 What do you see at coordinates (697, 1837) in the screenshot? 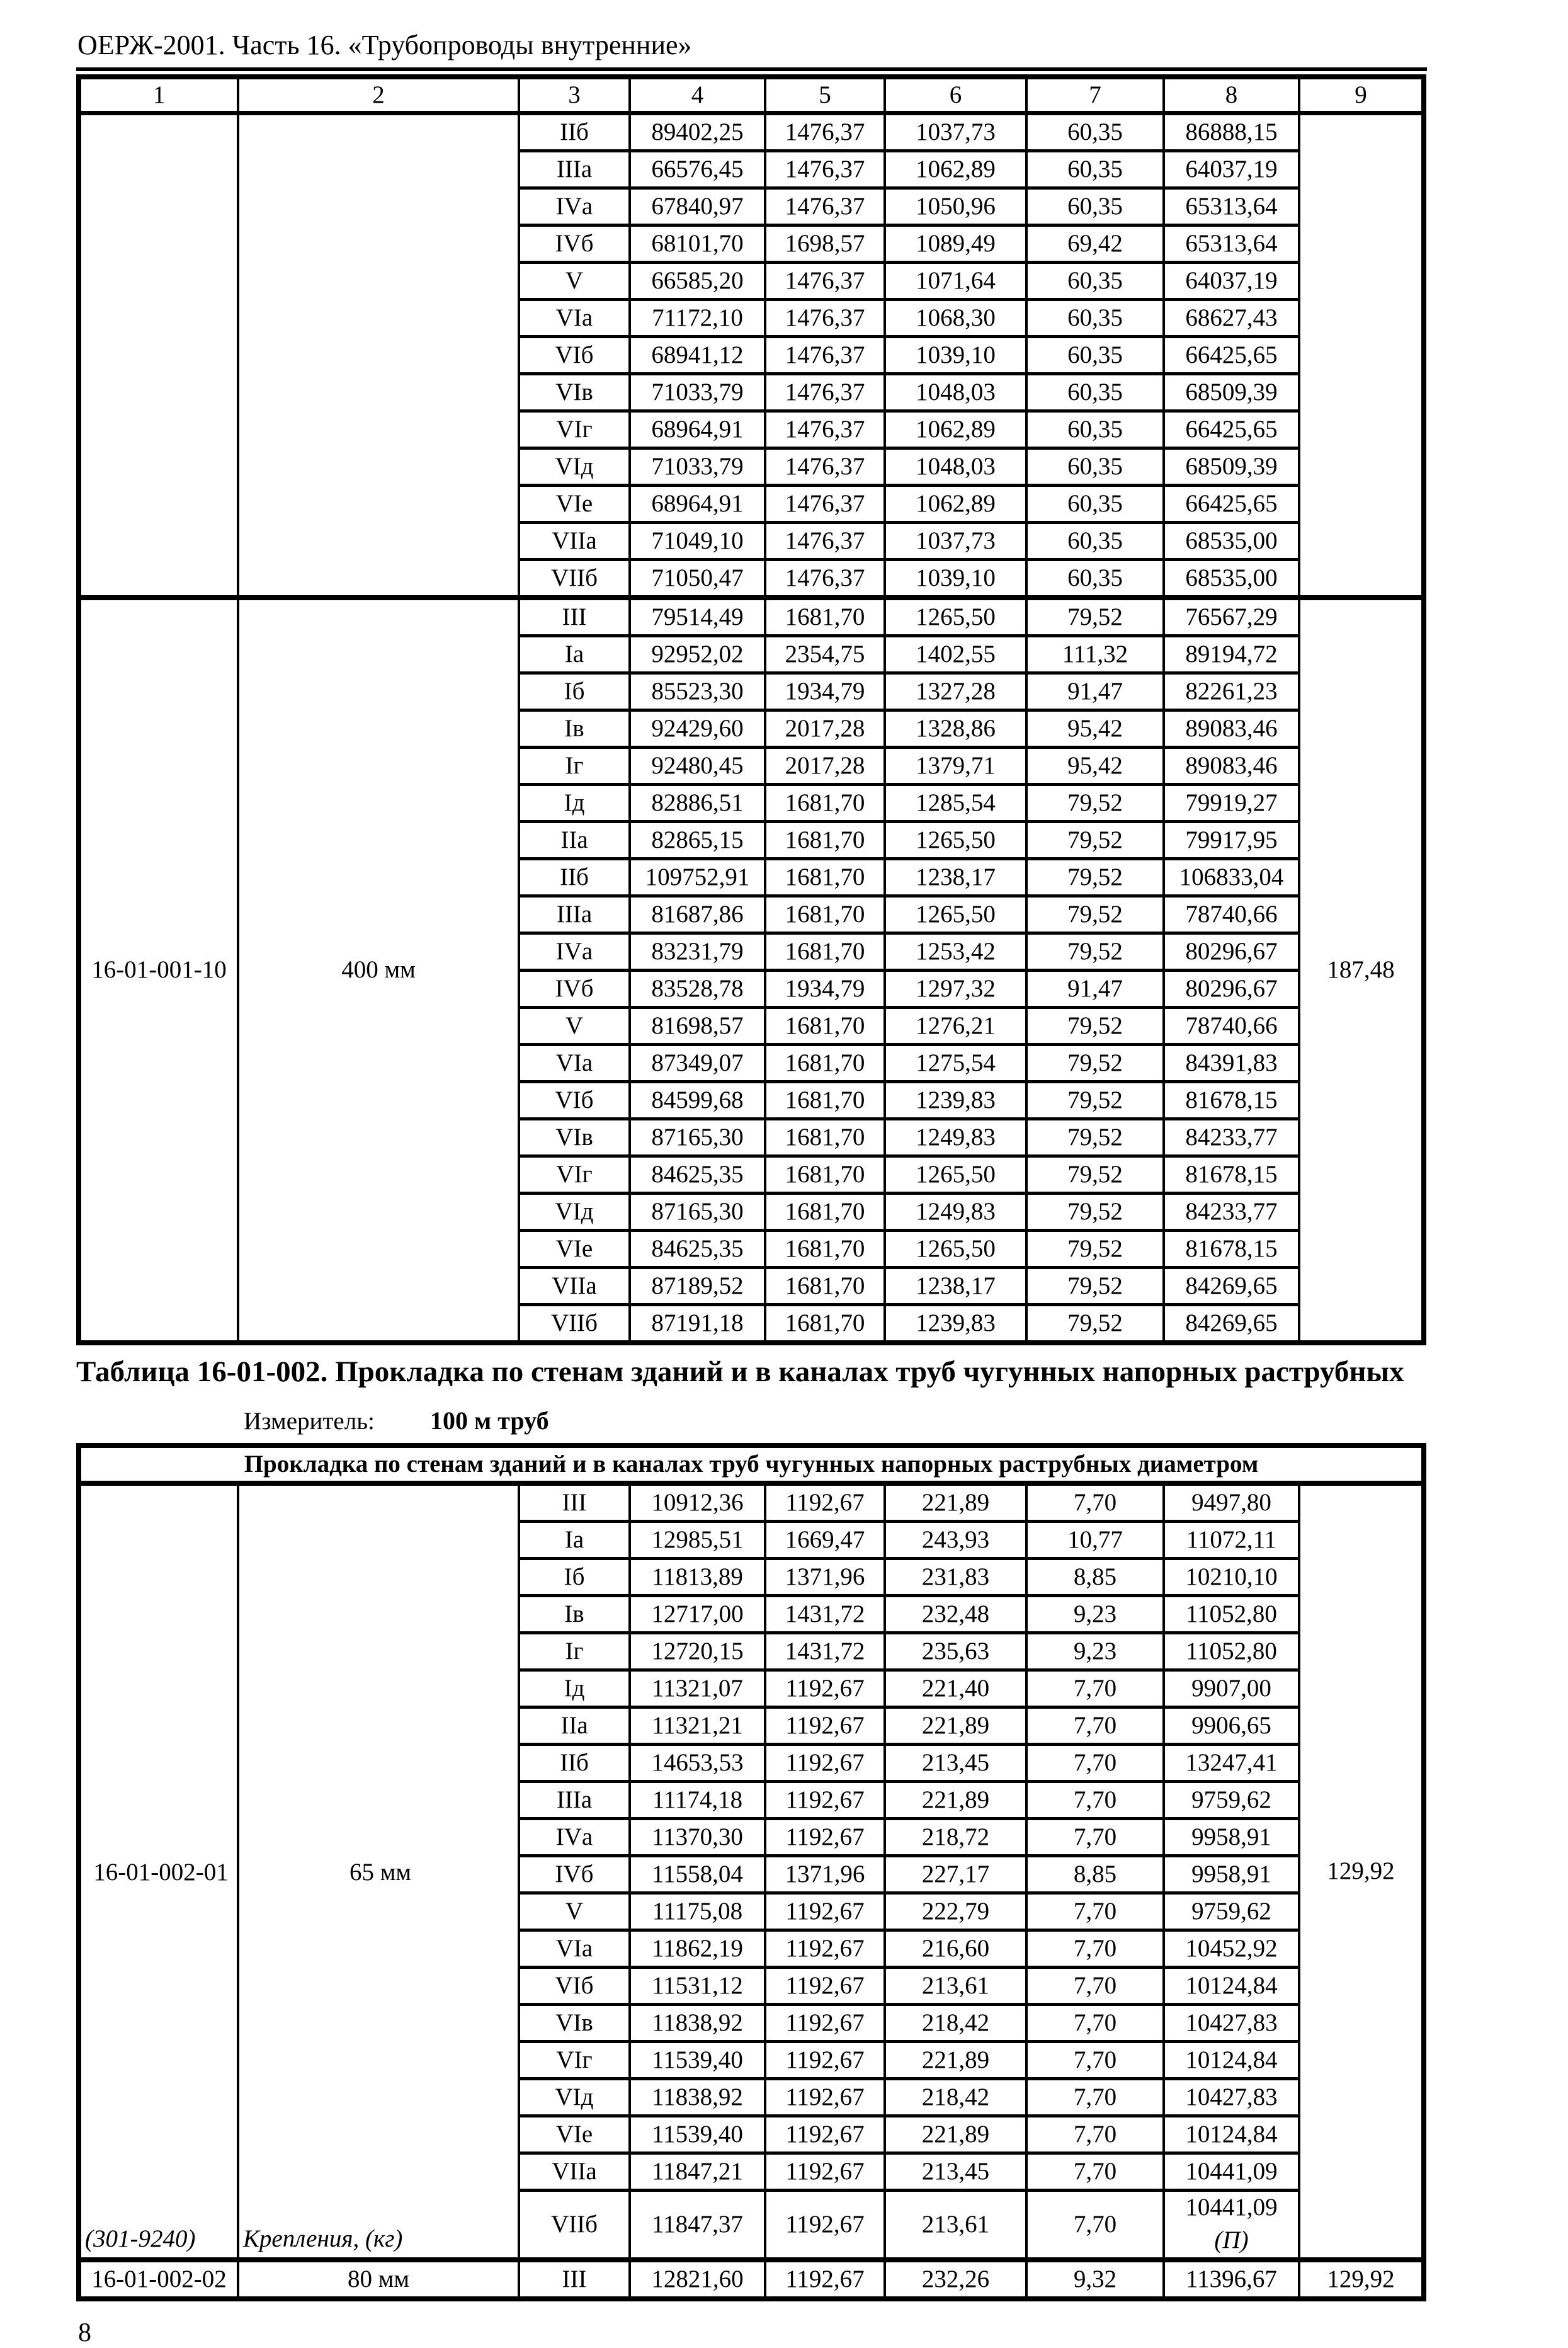
I see `value-cell: 11370,30` at bounding box center [697, 1837].